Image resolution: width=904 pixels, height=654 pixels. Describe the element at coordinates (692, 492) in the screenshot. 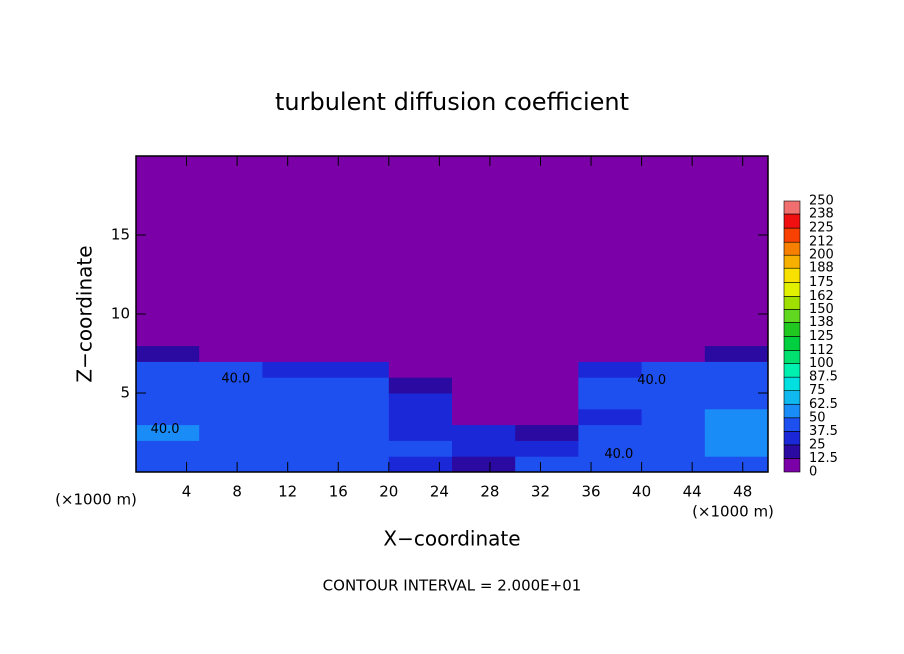

I see `x-tick-label: 44` at that location.